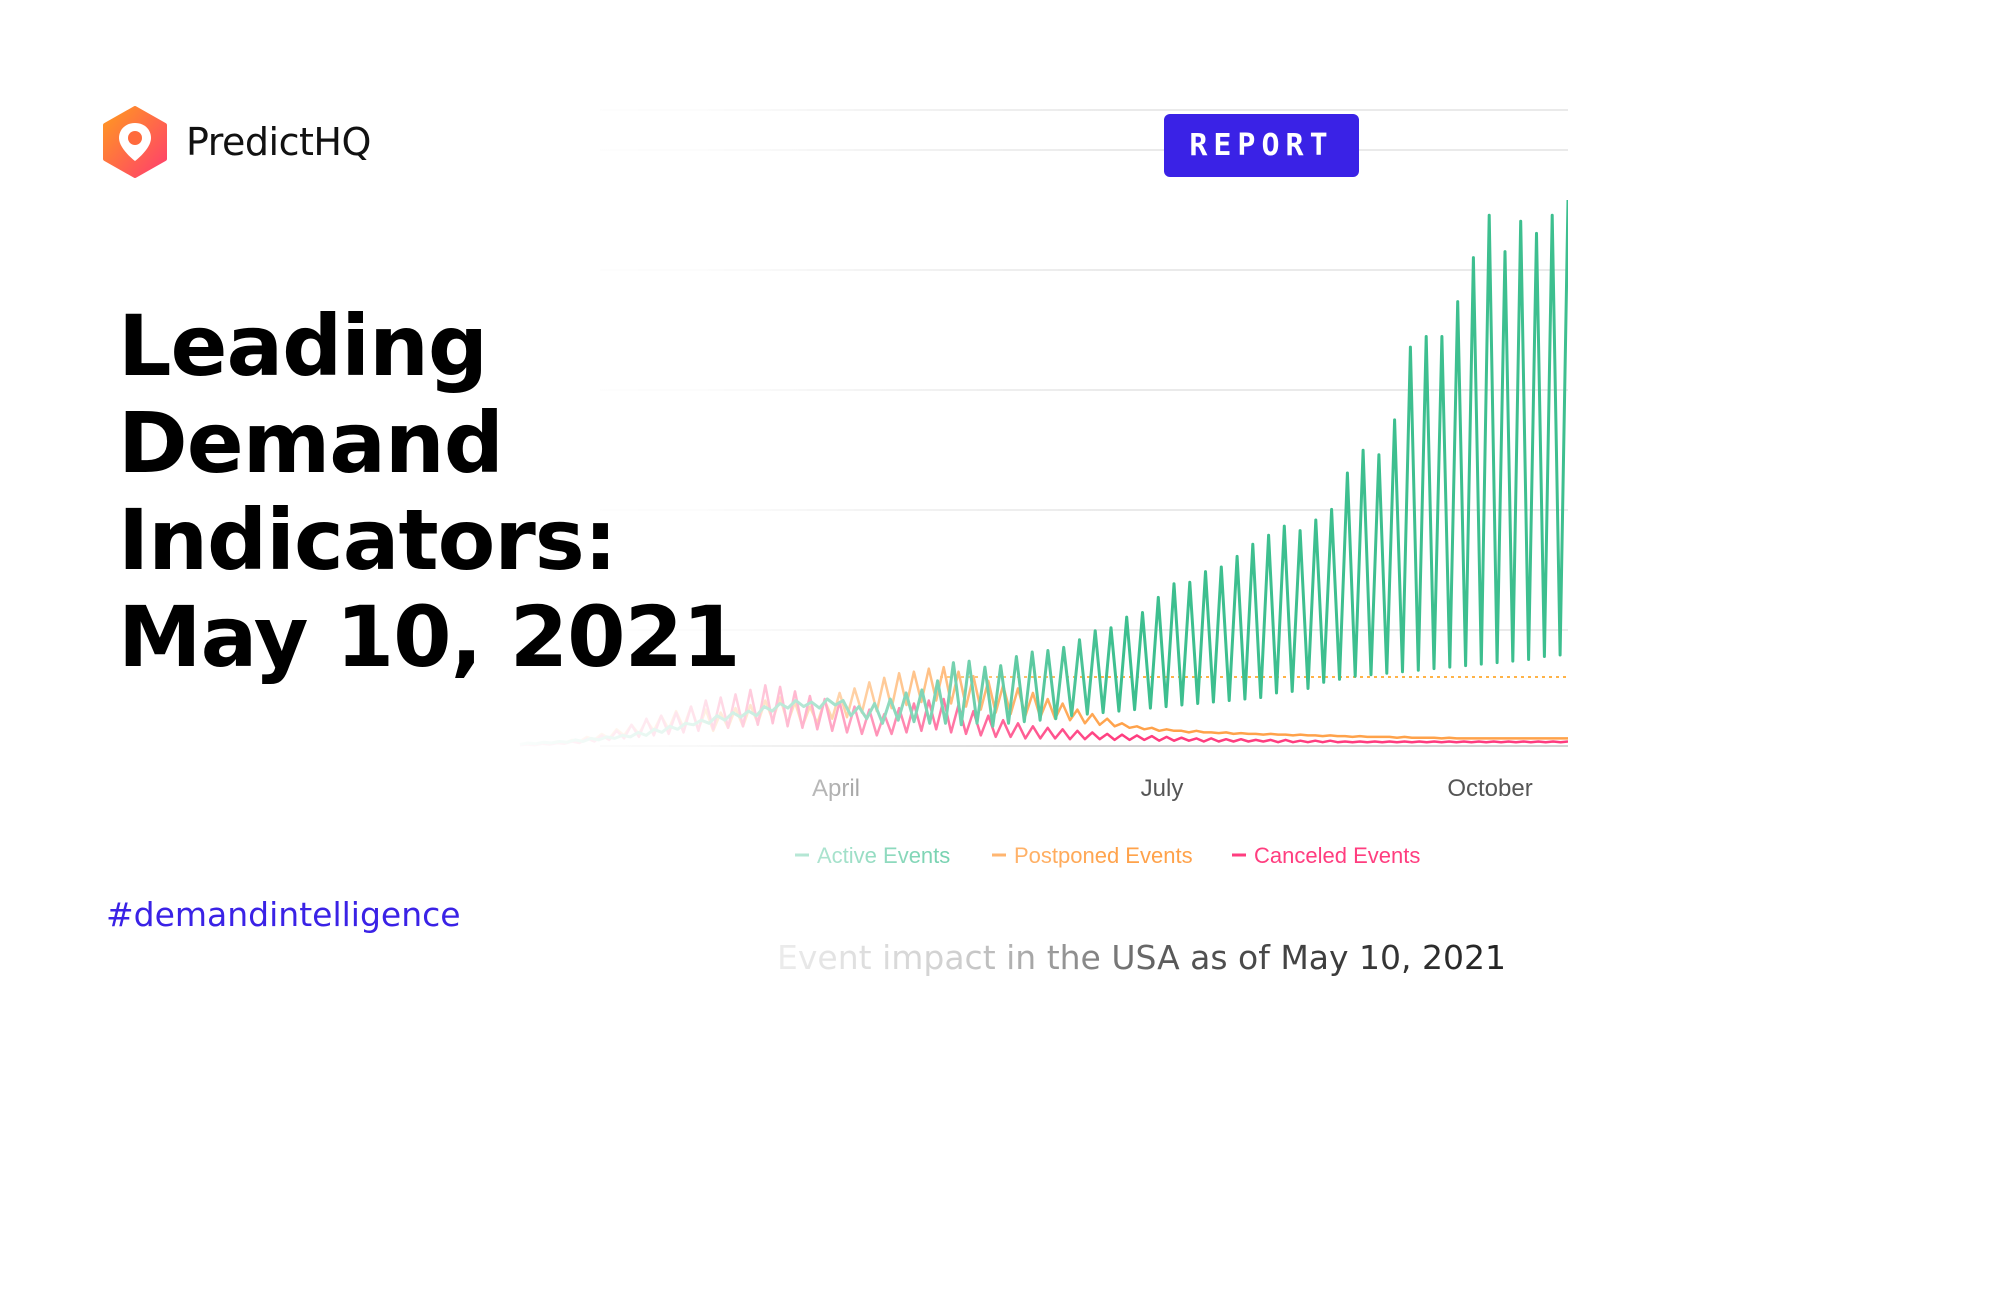 This screenshot has height=1300, width=1992. I want to click on legend-label: Canceled Events, so click(1337, 855).